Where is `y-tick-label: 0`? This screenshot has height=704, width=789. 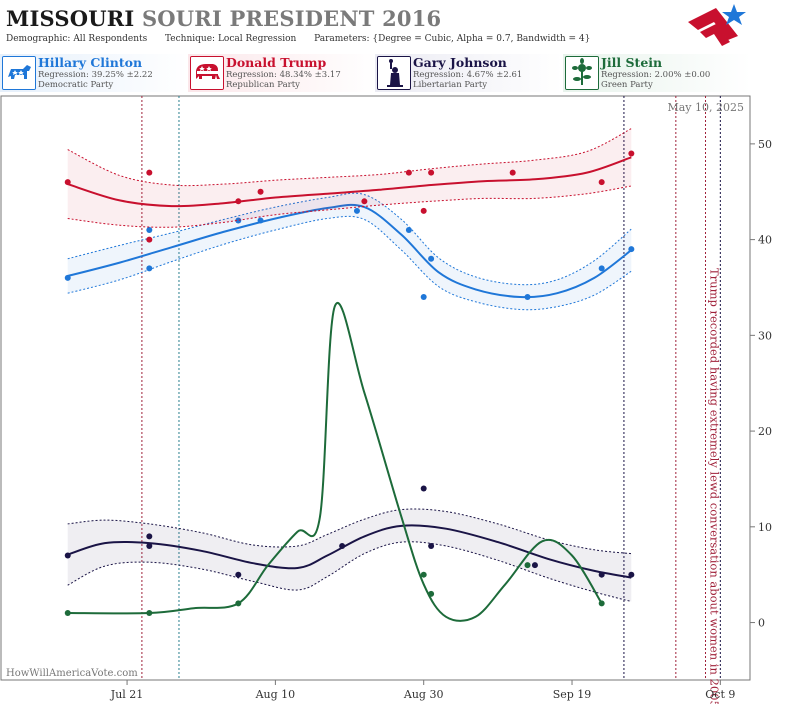
y-tick-label: 0 is located at coordinates (761, 623).